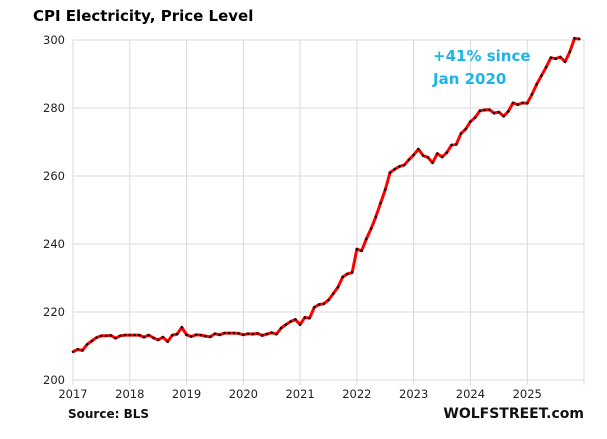 This screenshot has width=607, height=439. What do you see at coordinates (129, 394) in the screenshot?
I see `x-tick-label: 2018` at bounding box center [129, 394].